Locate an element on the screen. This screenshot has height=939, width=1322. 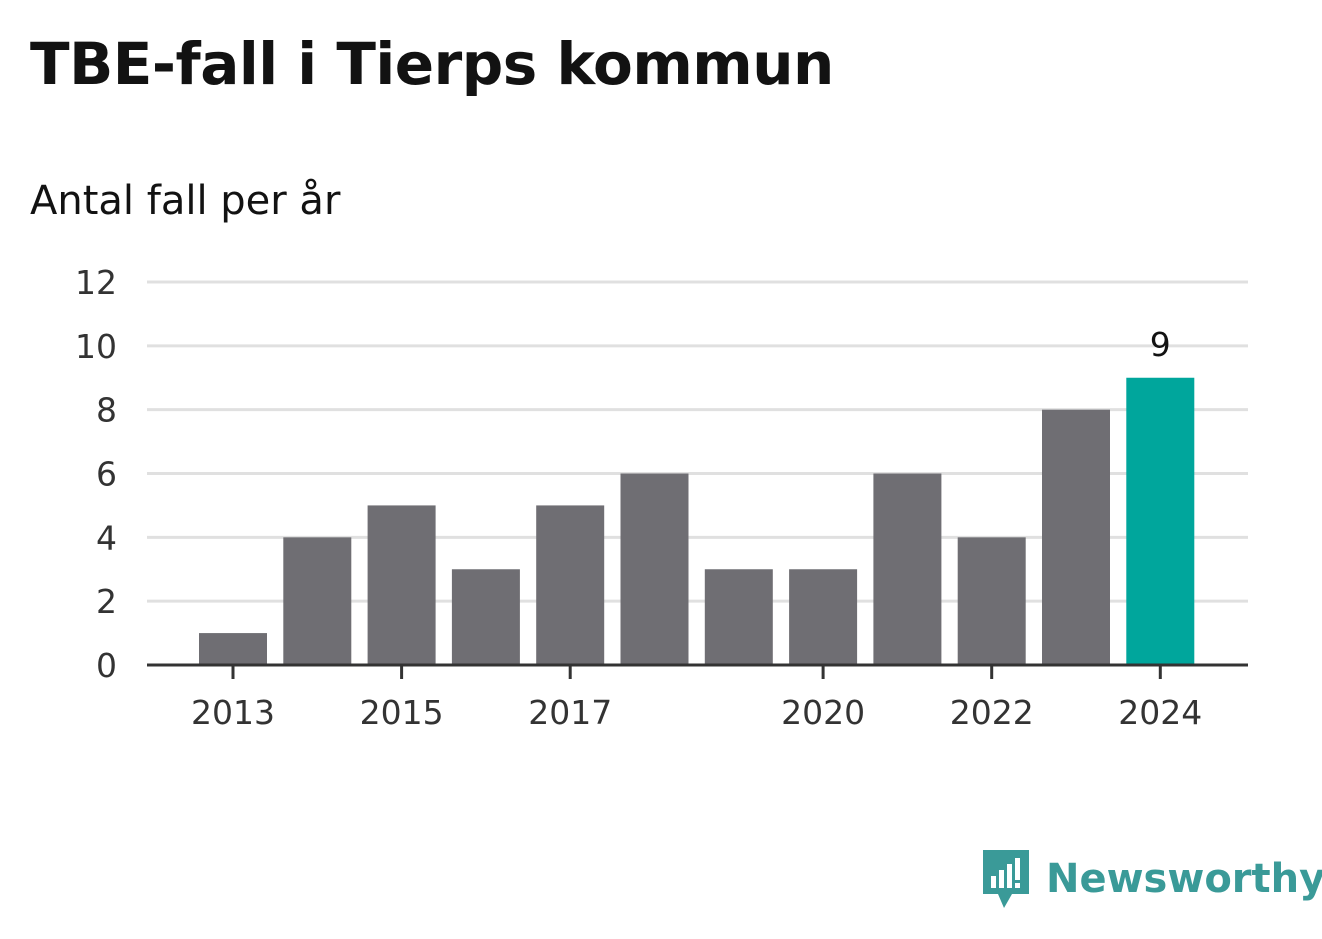
newsworthy-logo-text: Newsworthy is located at coordinates (1184, 879).